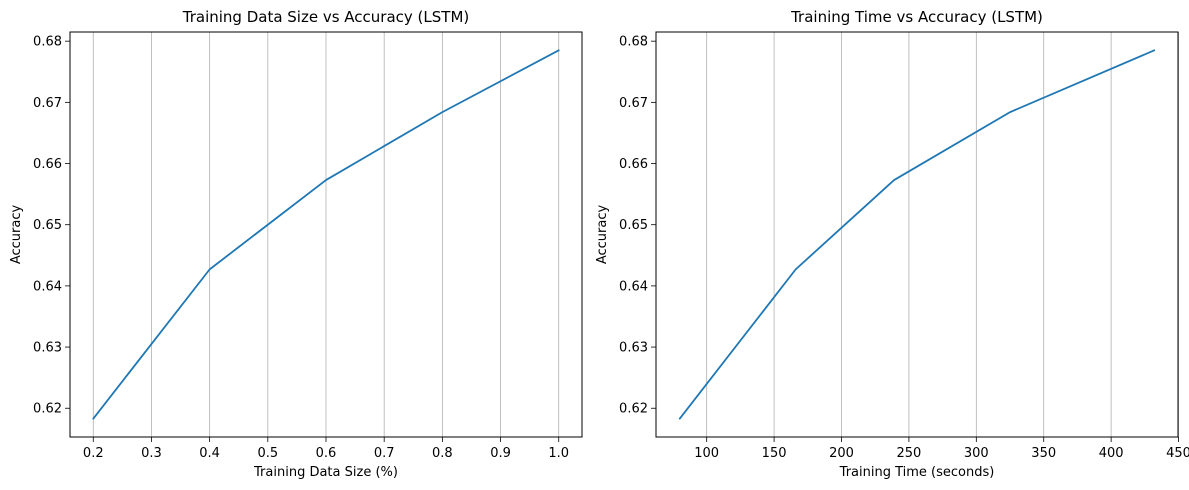  I want to click on x-tick-label: 0.3, so click(151, 453).